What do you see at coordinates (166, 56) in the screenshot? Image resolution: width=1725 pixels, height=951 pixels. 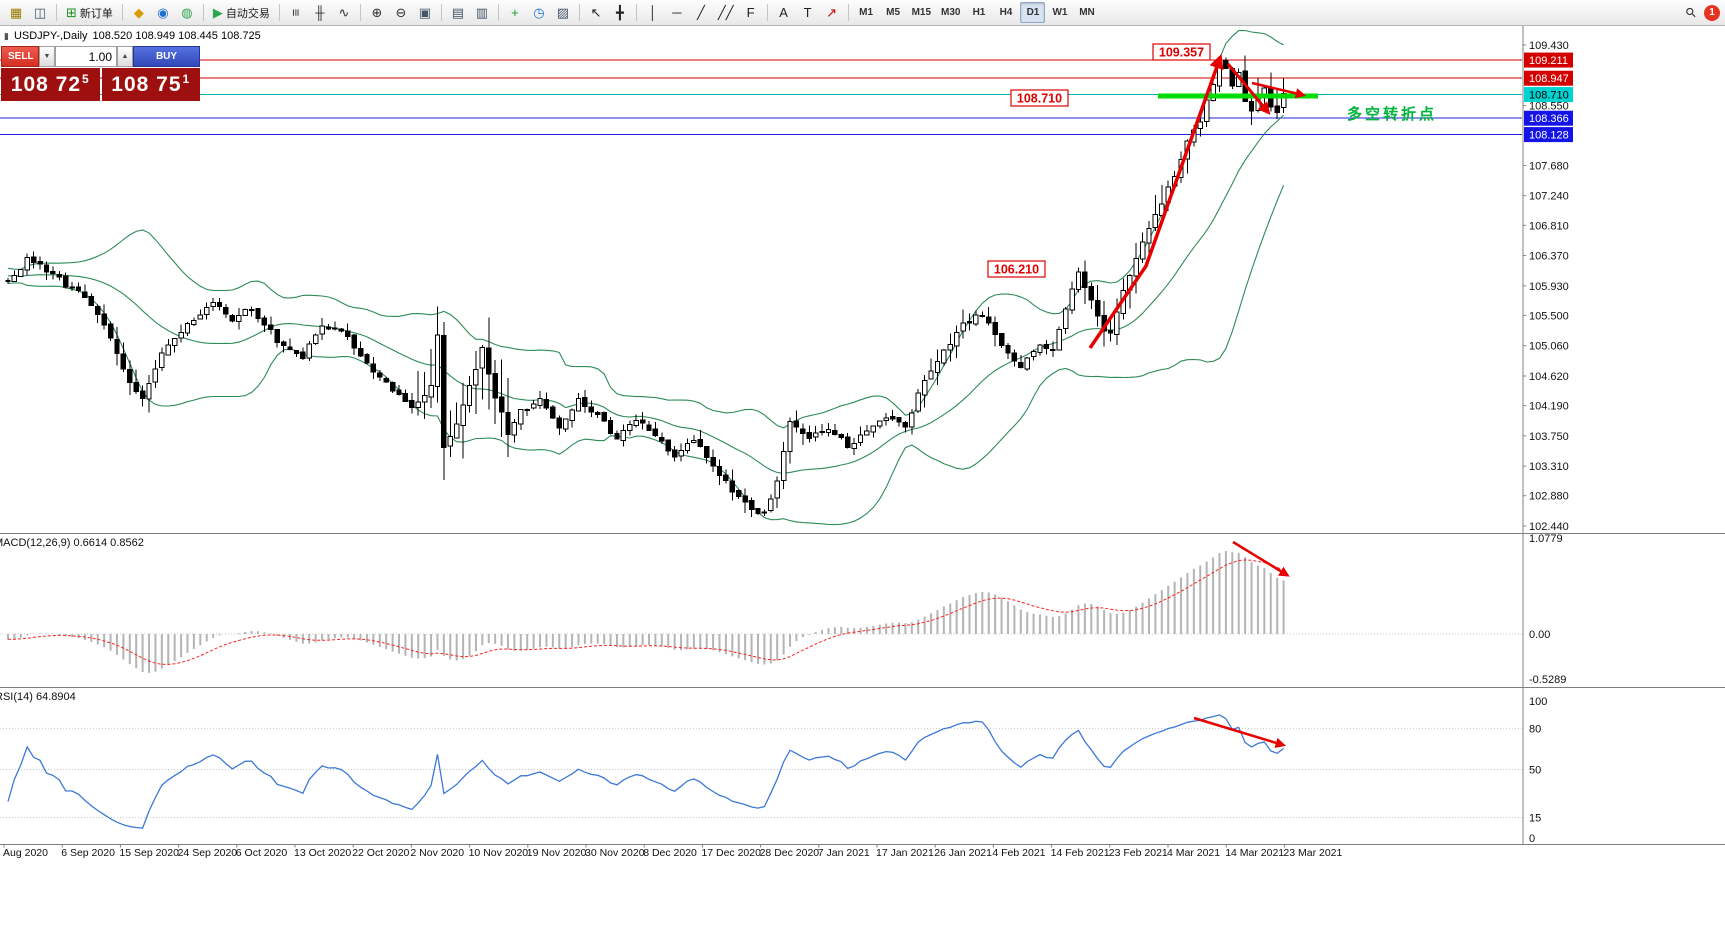 I see `buy-button: BUY` at bounding box center [166, 56].